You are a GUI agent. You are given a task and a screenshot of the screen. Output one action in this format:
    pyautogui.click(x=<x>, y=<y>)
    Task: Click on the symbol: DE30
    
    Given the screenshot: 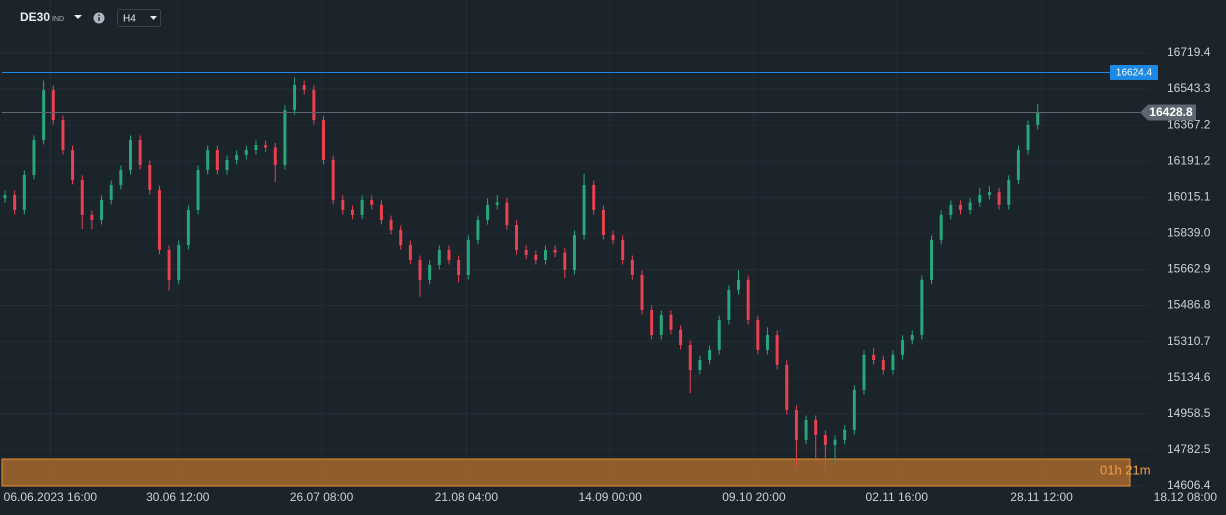 What is the action you would take?
    pyautogui.click(x=35, y=17)
    